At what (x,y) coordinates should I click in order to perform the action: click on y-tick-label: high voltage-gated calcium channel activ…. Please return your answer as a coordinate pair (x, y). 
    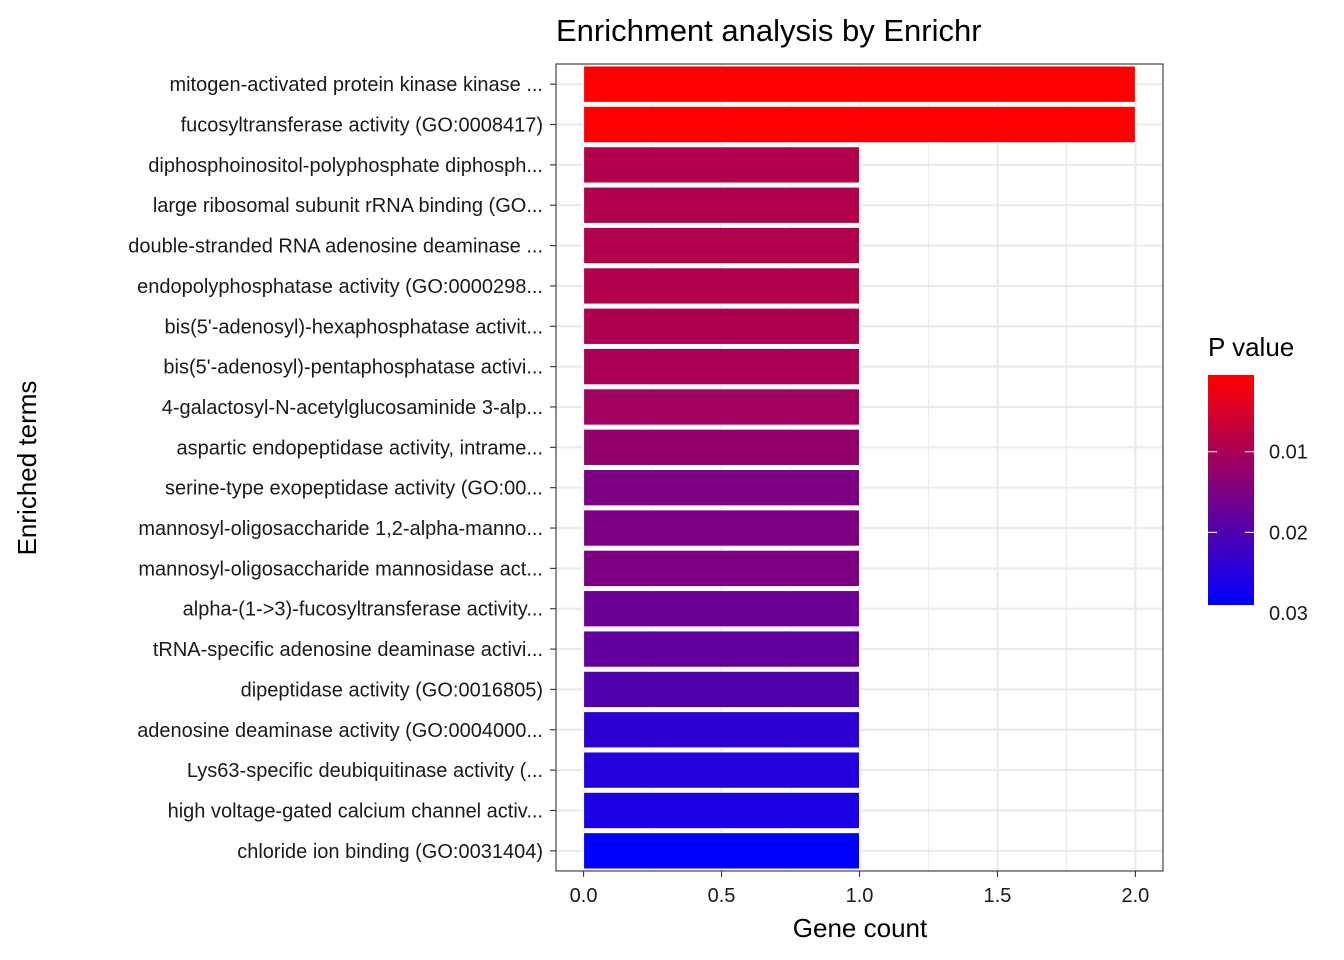
    Looking at the image, I should click on (355, 811).